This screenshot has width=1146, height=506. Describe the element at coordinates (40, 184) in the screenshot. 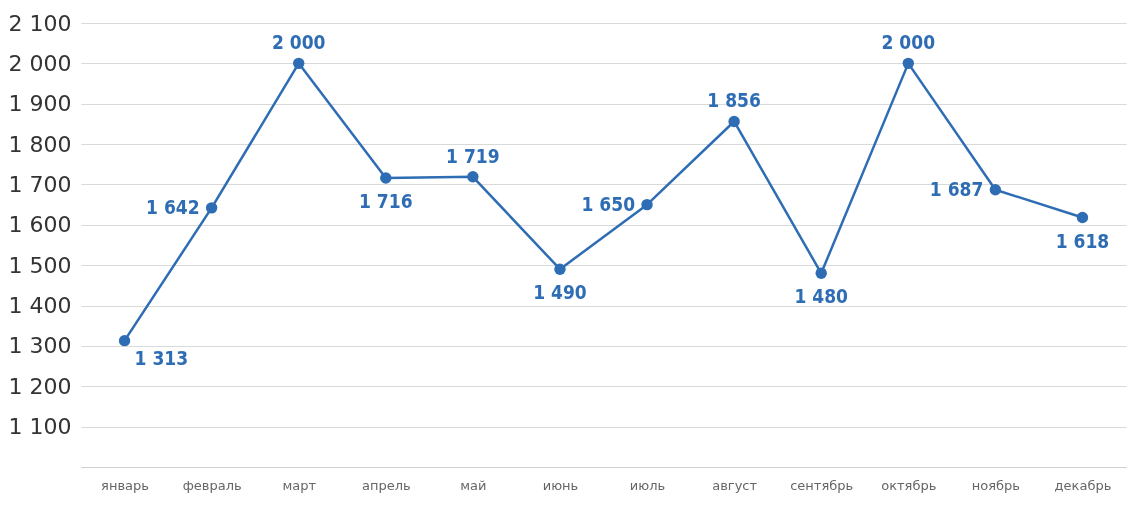

I see `y-tick-label: 1 700` at that location.